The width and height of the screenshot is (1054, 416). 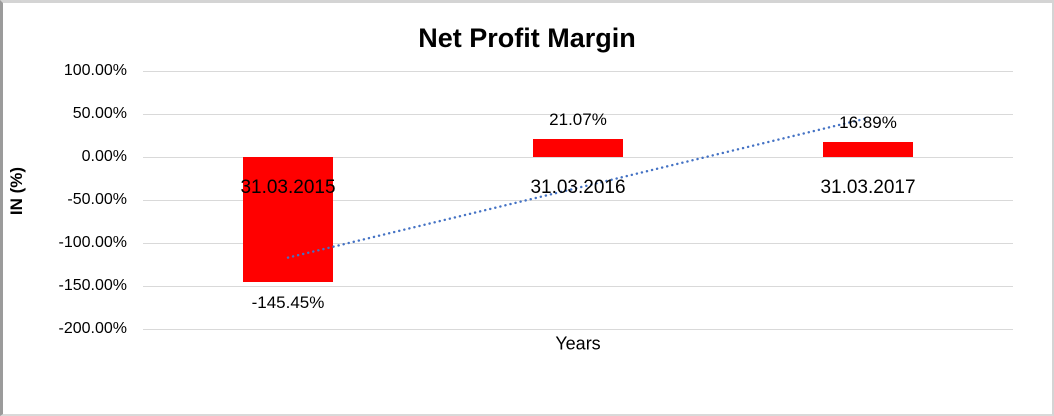 I want to click on y-tick-label: 0.00%, so click(x=104, y=156).